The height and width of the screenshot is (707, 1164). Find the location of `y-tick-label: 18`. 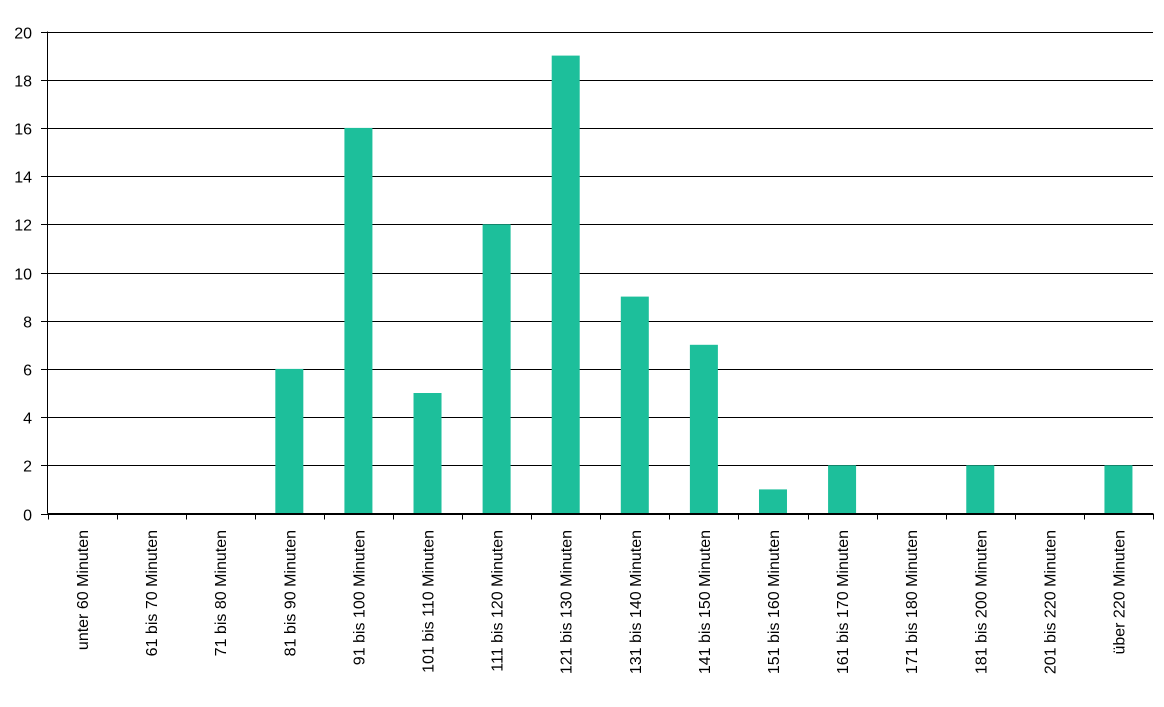

y-tick-label: 18 is located at coordinates (23, 82).